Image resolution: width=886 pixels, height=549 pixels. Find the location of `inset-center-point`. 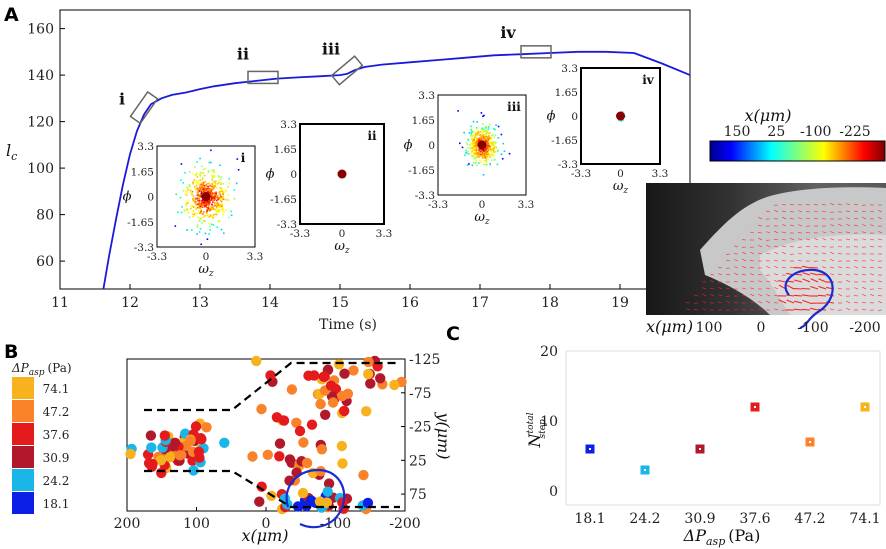

inset-center-point is located at coordinates (206, 196).